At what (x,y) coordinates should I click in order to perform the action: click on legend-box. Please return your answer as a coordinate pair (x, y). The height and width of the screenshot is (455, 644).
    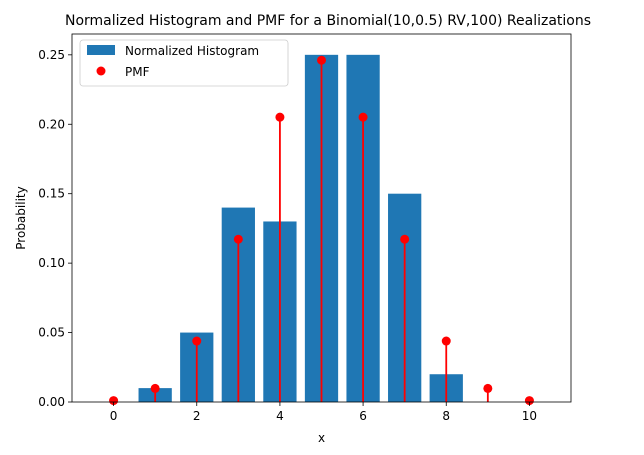
    Looking at the image, I should click on (184, 63).